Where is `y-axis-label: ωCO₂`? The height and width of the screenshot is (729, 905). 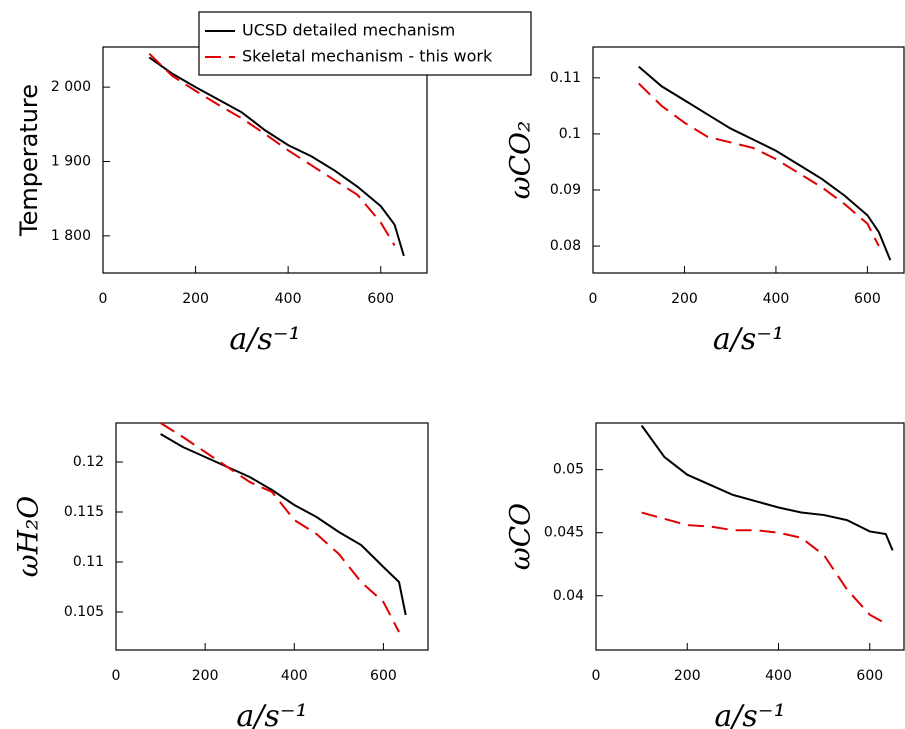
y-axis-label: ωCO₂ is located at coordinates (520, 160).